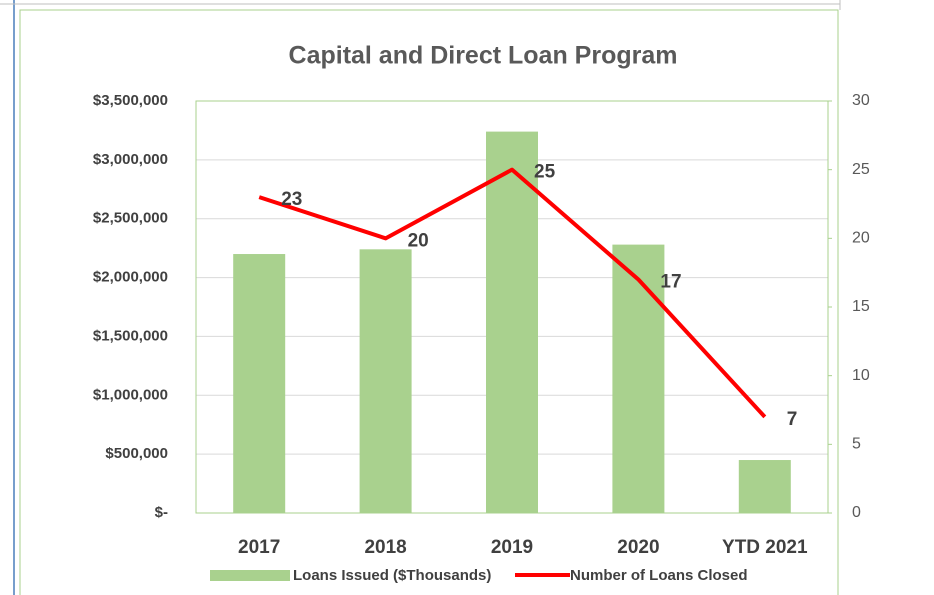 The image size is (934, 595). What do you see at coordinates (418, 240) in the screenshot?
I see `data-label: 20` at bounding box center [418, 240].